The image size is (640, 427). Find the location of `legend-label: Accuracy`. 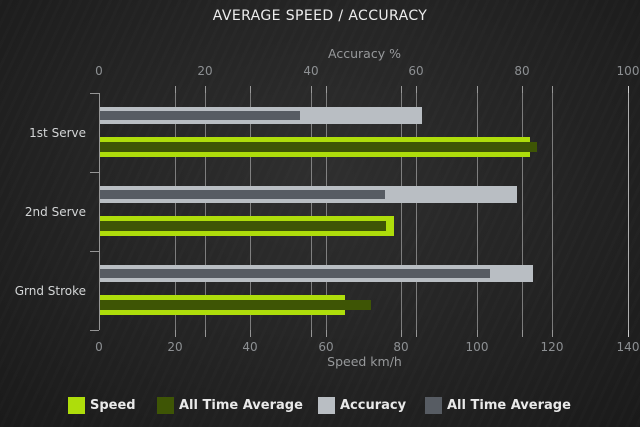

legend-label: Accuracy is located at coordinates (373, 405).